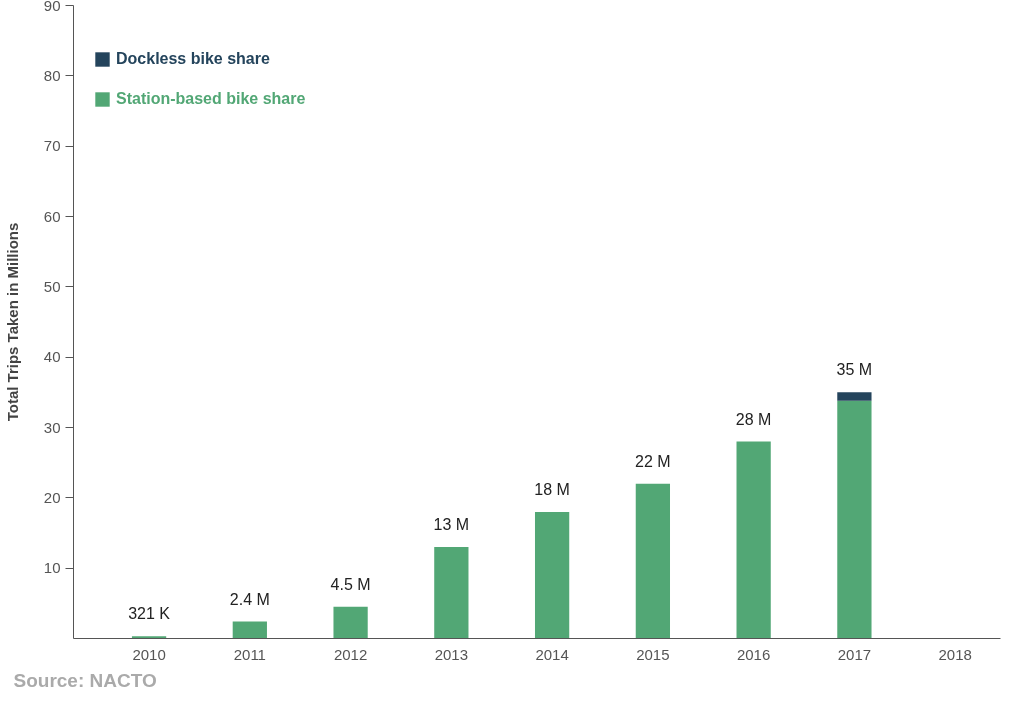 The height and width of the screenshot is (705, 1022). I want to click on y-tick-label: 30, so click(52, 427).